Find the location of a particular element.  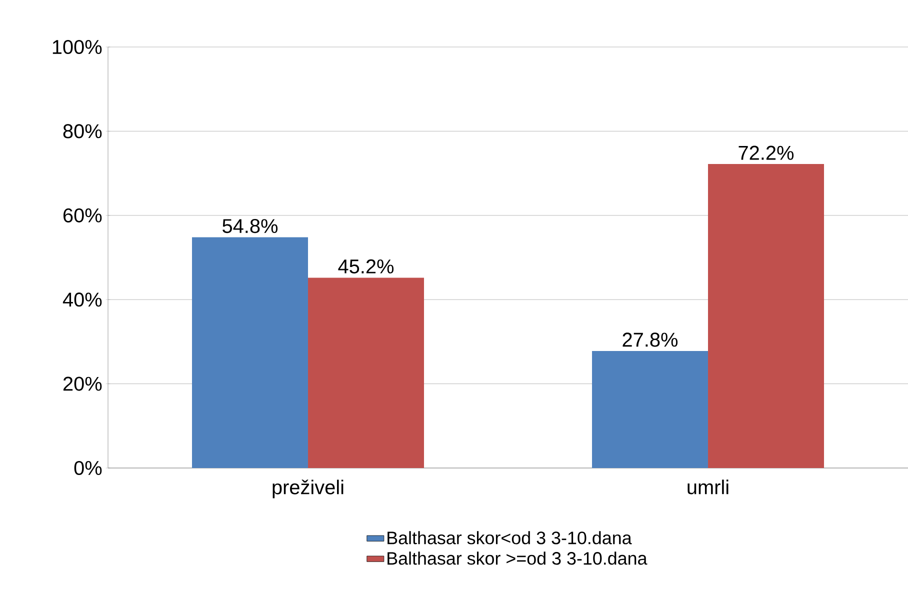

legend-label: Balthasar skor<od 3 3-10.dana is located at coordinates (510, 537).